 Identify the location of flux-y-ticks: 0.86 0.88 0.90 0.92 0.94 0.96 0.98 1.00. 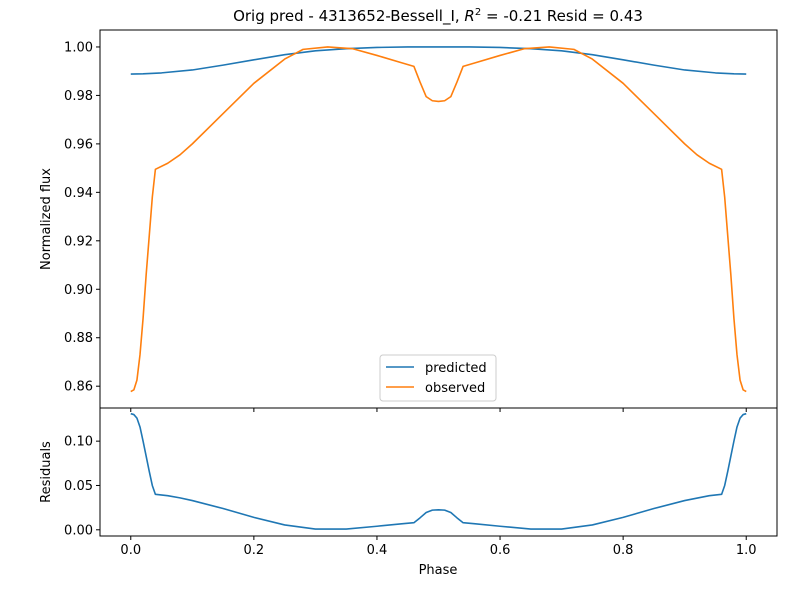
(82, 217).